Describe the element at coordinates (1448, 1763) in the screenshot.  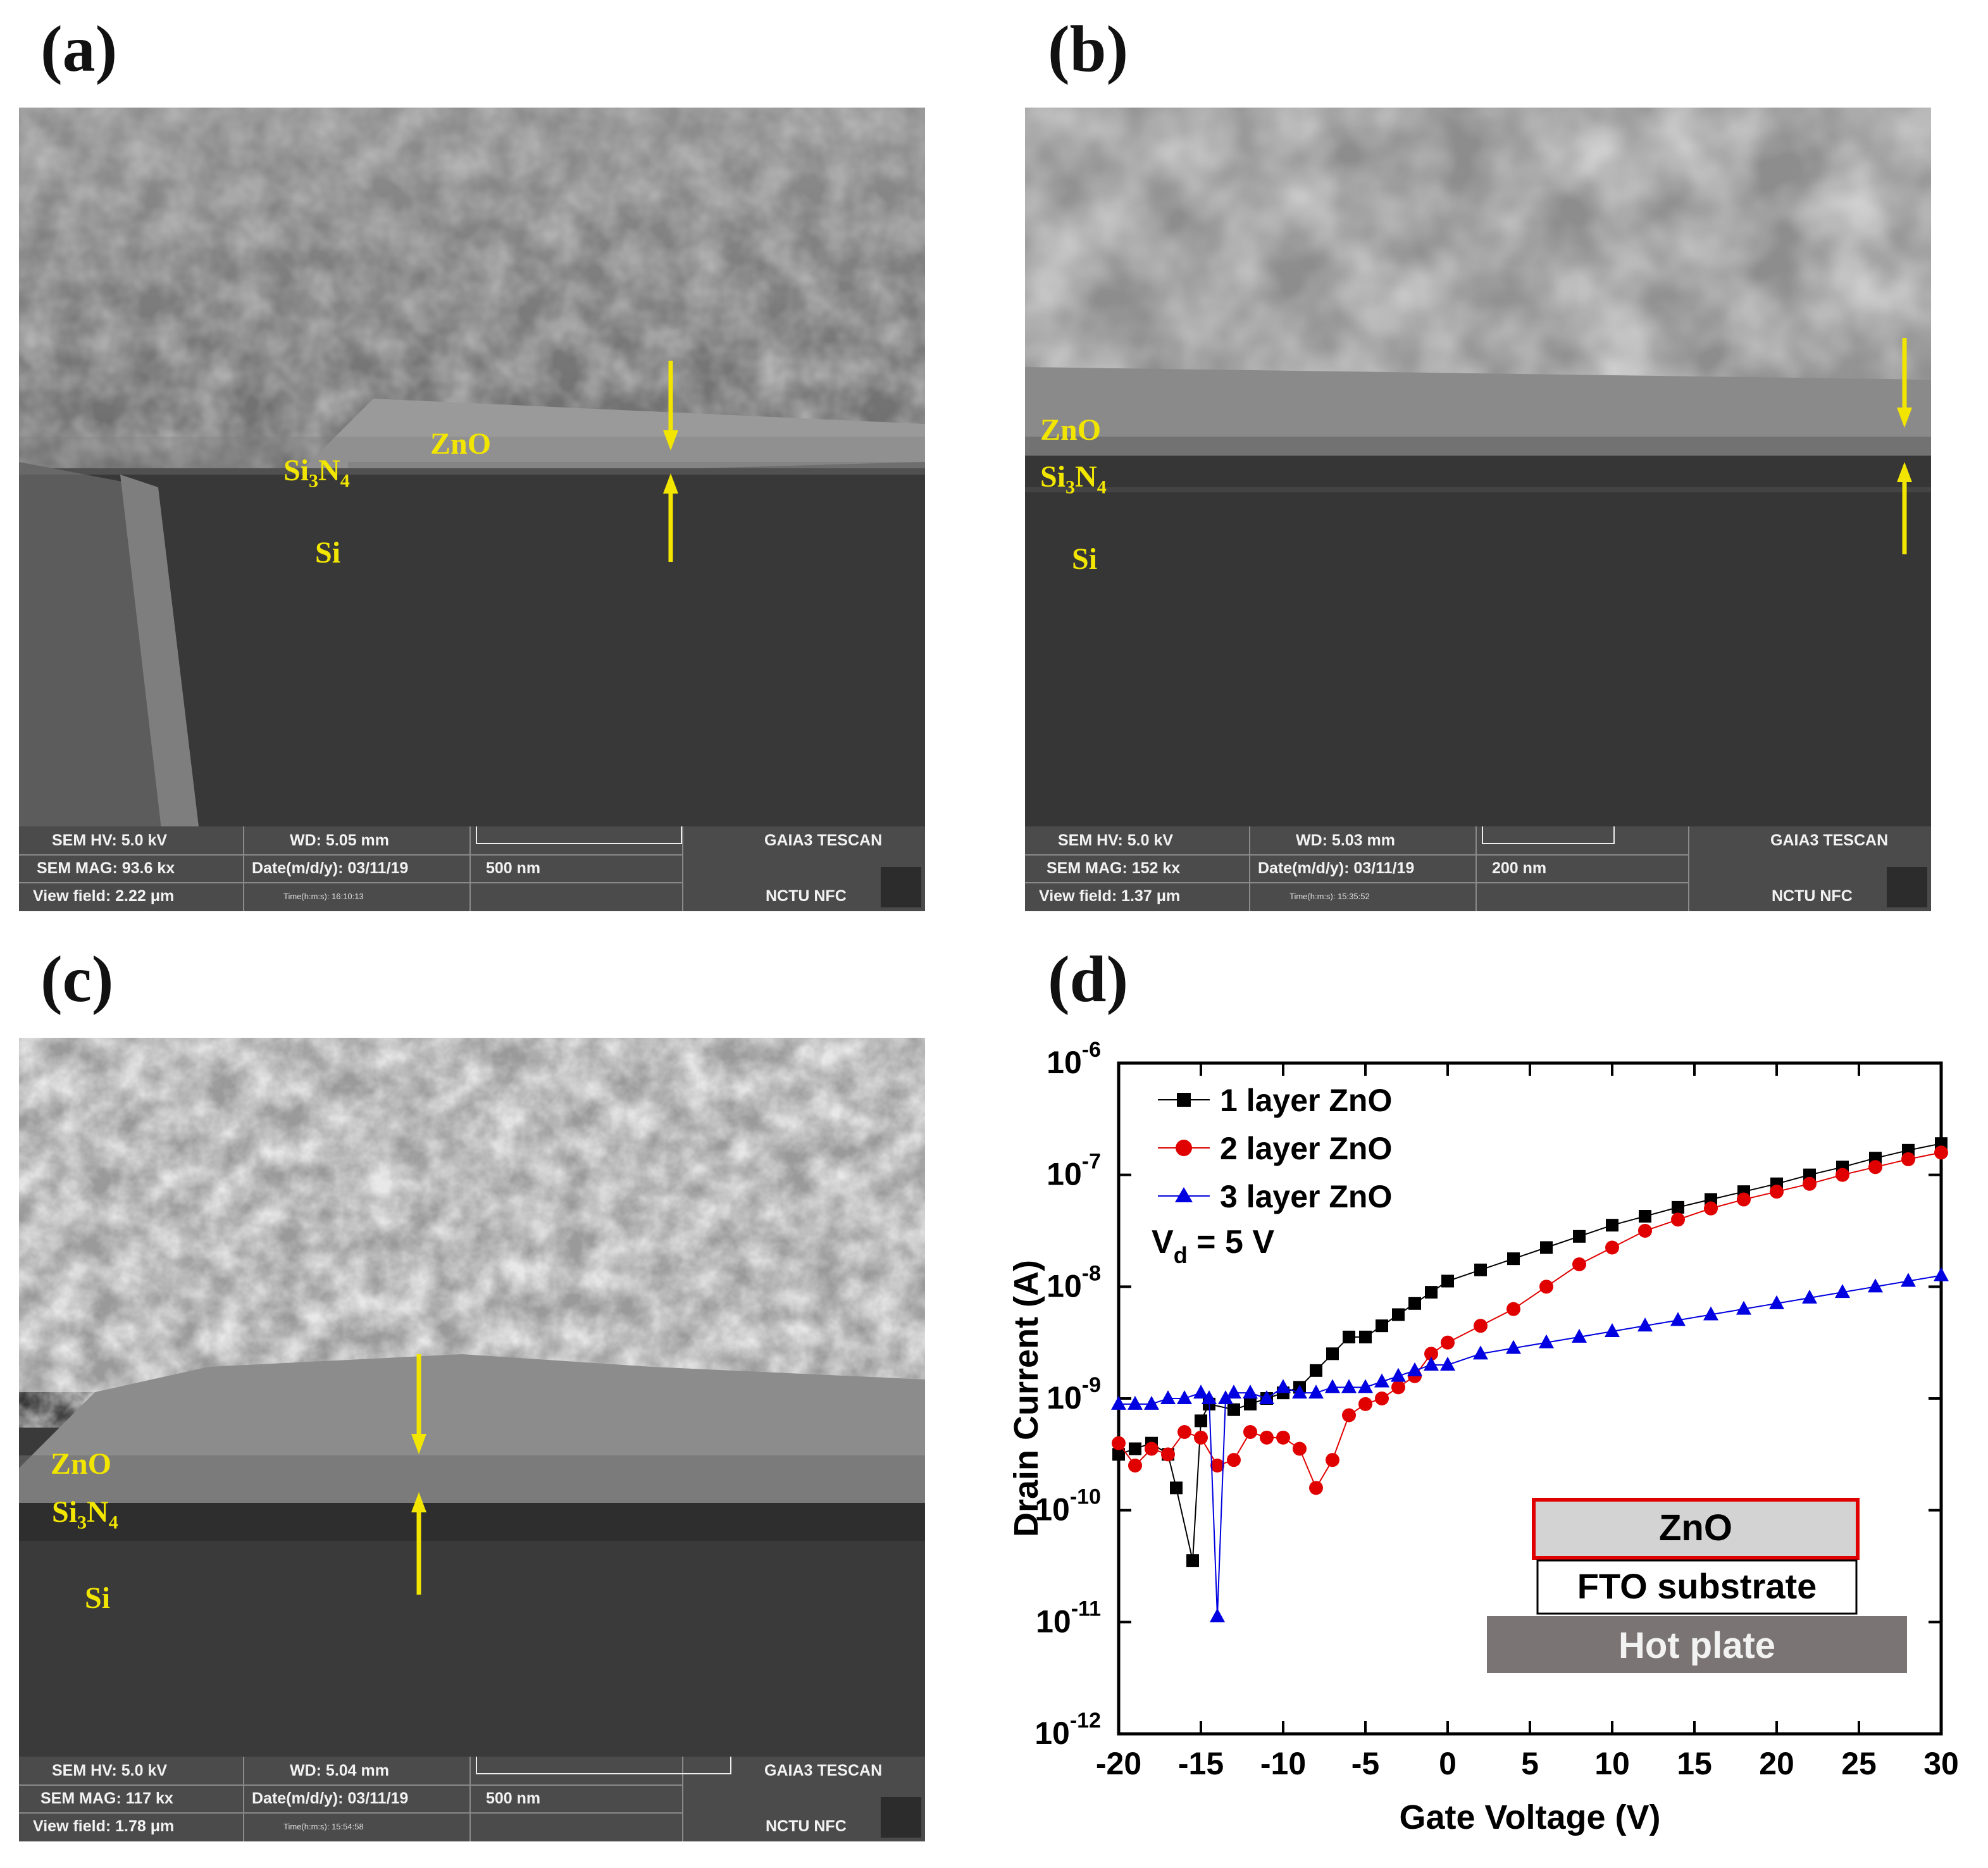
I see `x-tick-label: 0` at that location.